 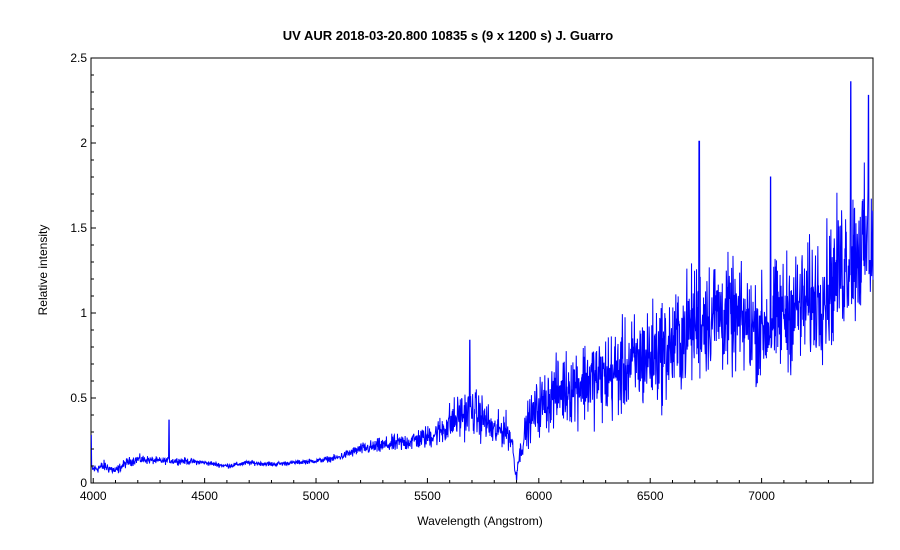 What do you see at coordinates (650, 496) in the screenshot?
I see `x-tick-label: 6500` at bounding box center [650, 496].